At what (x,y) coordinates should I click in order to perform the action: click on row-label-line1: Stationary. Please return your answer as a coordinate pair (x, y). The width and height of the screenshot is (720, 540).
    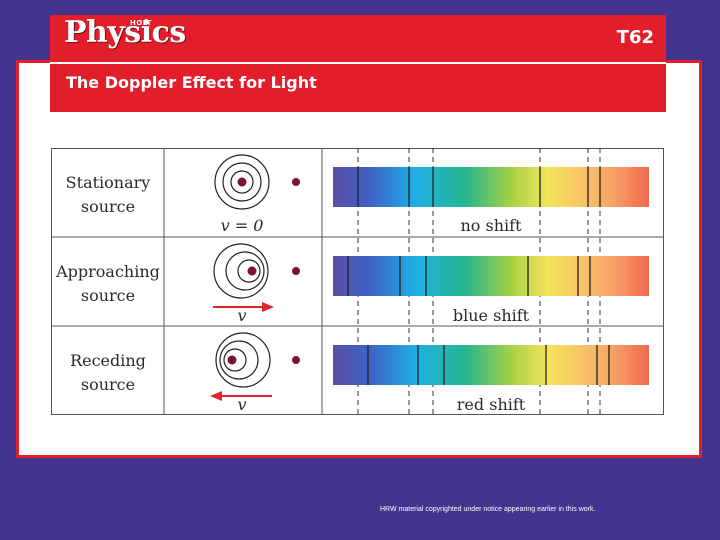
    Looking at the image, I should click on (108, 182).